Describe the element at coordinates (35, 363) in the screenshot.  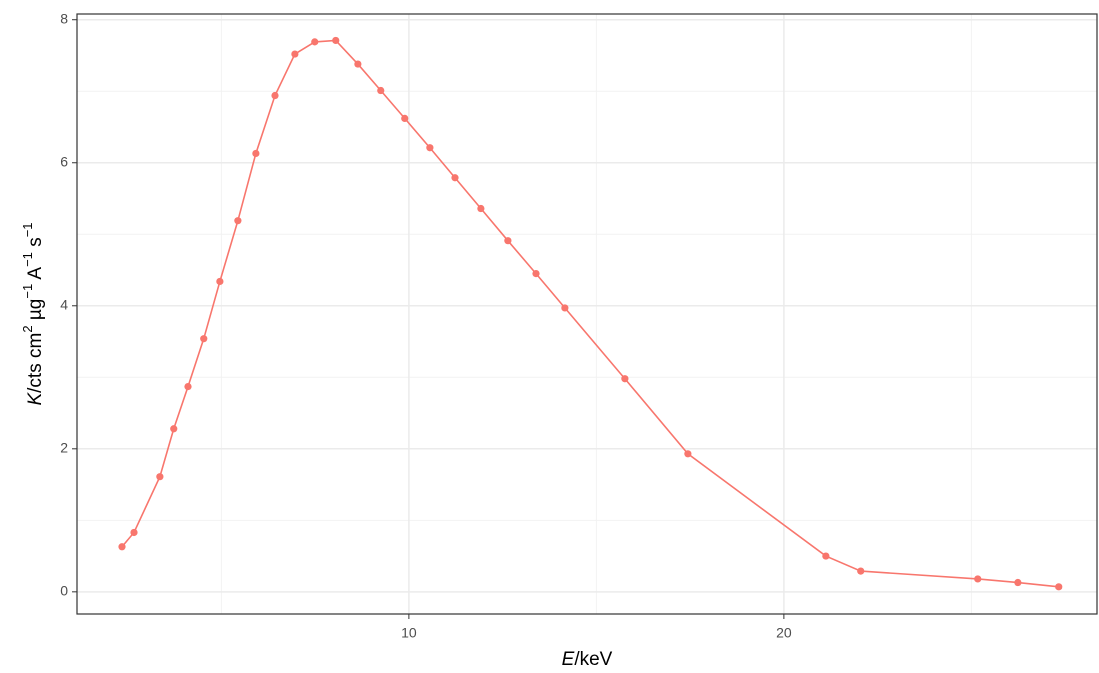
I see `y-axis-title-part: /cts cm` at that location.